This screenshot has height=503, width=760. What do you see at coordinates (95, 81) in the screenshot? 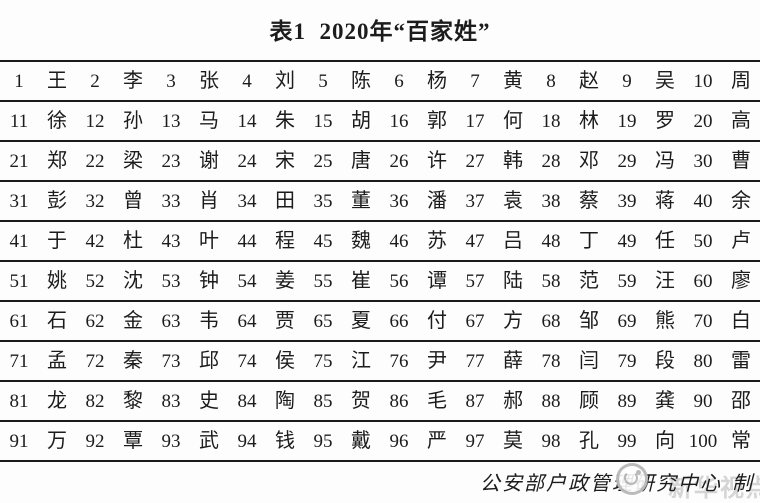
I see `rank-cell: 2` at bounding box center [95, 81].